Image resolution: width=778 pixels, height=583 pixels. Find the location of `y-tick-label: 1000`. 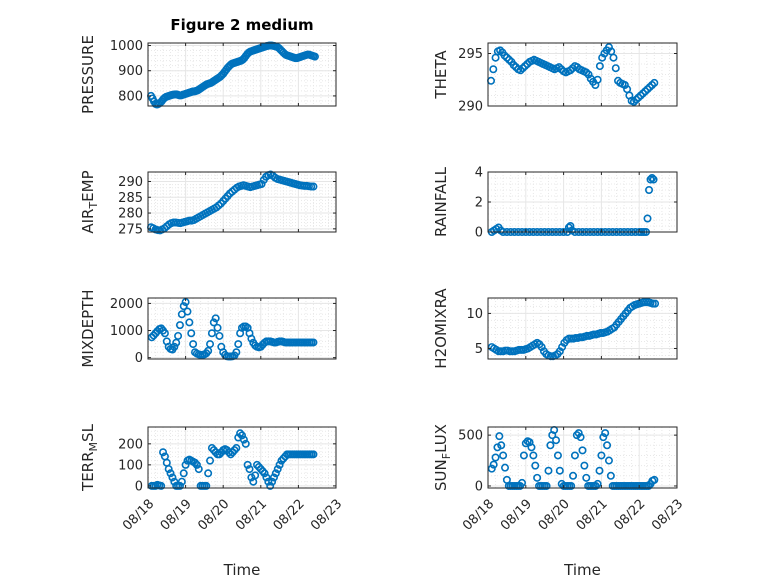

y-tick-label: 1000 is located at coordinates (126, 46).